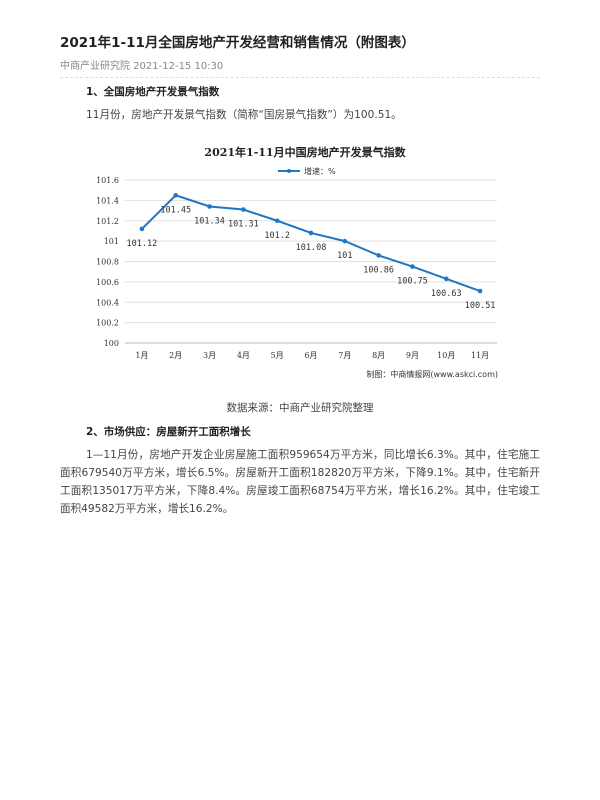  What do you see at coordinates (153, 92) in the screenshot?
I see `section-heading-1: 1、全国房地产开发景气指数` at bounding box center [153, 92].